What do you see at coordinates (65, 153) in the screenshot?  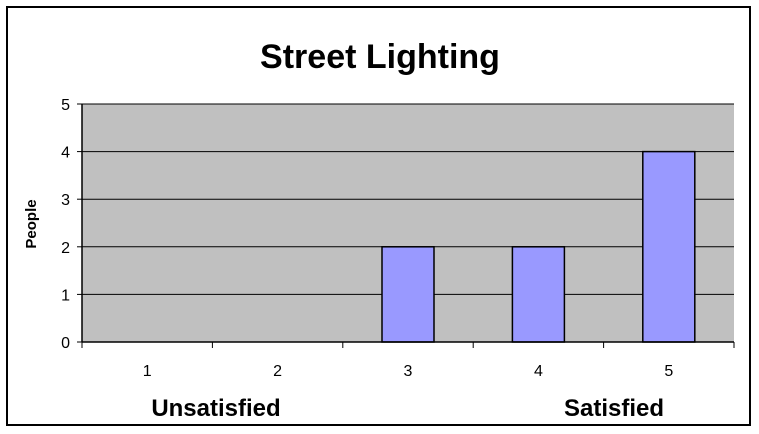 I see `y-tick-label: 4` at bounding box center [65, 153].